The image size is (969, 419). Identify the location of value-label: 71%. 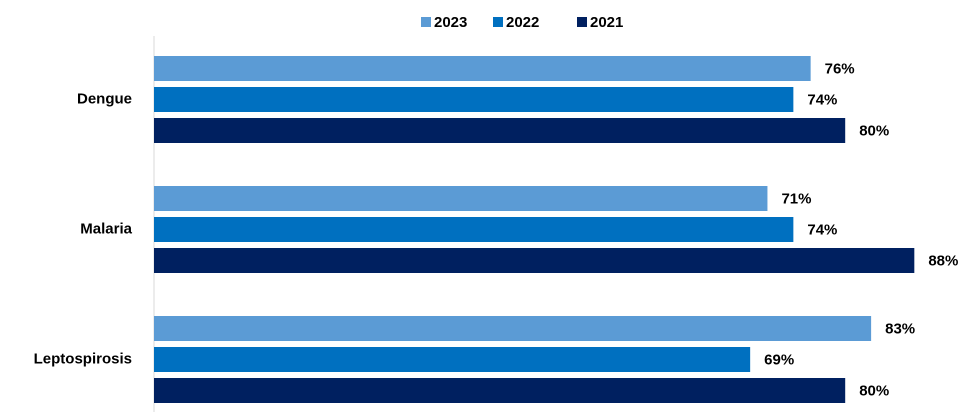
(796, 198).